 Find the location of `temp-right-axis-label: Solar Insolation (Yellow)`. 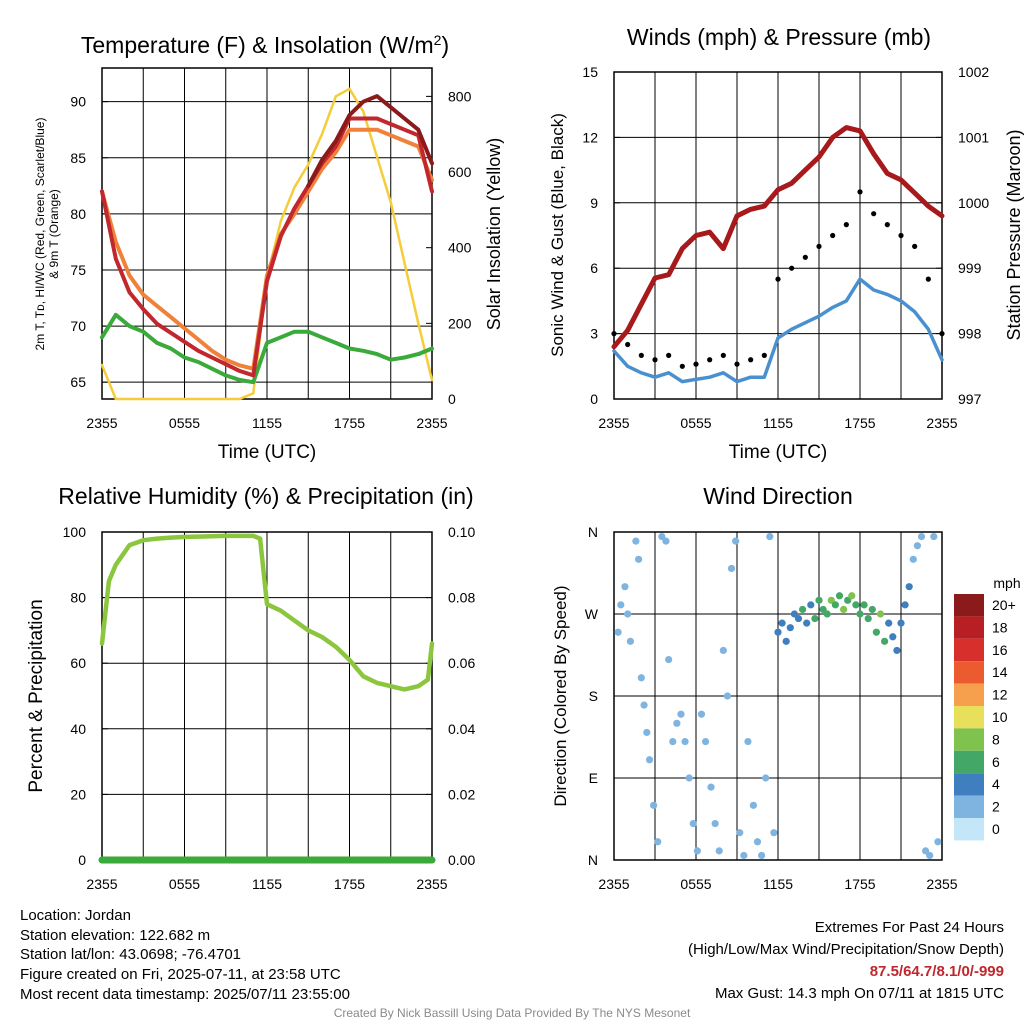

temp-right-axis-label: Solar Insolation (Yellow) is located at coordinates (494, 234).